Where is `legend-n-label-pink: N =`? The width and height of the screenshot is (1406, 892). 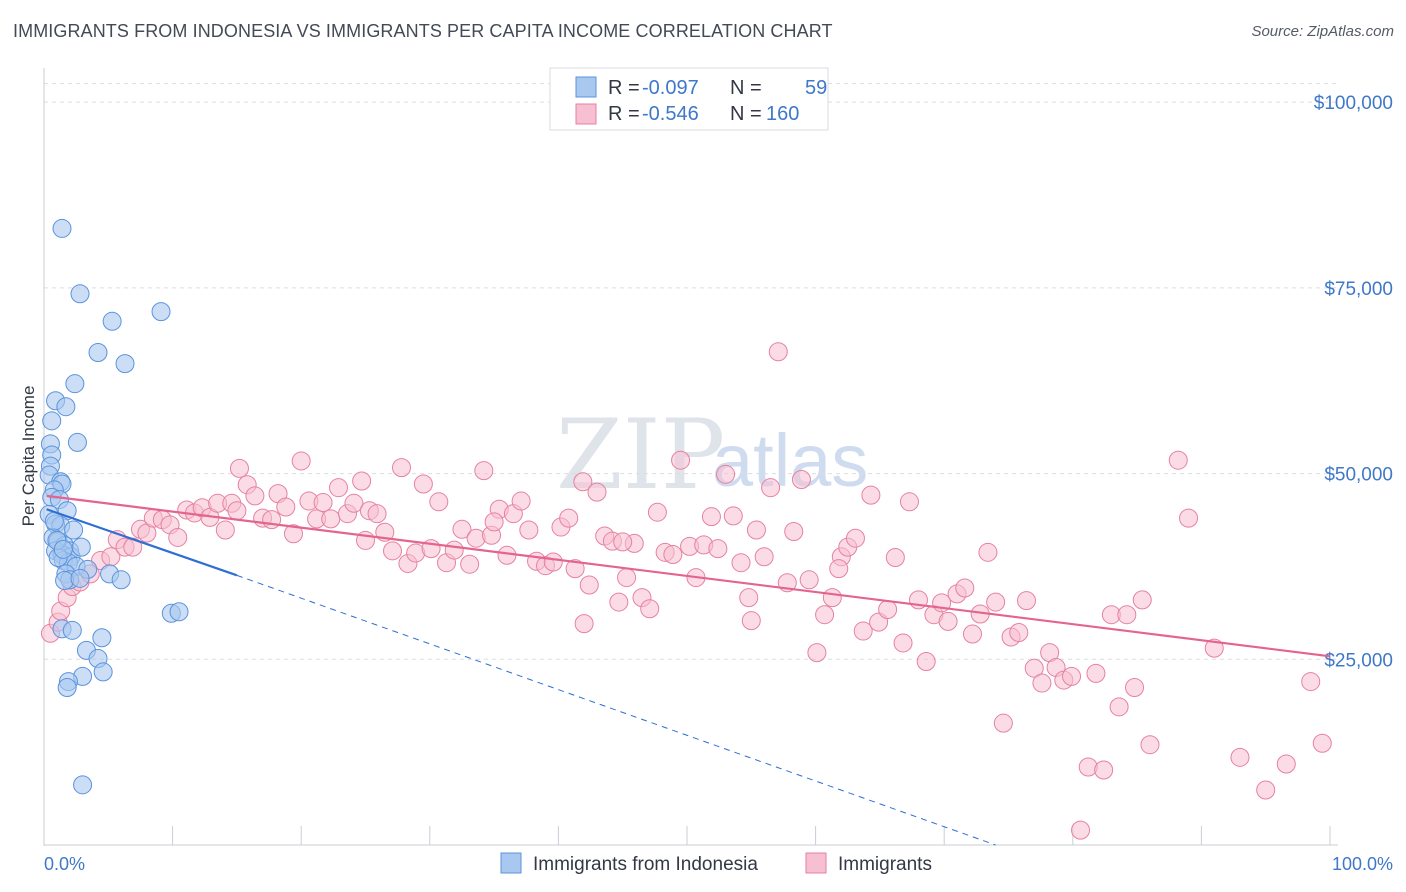
legend-n-label-pink: N = is located at coordinates (746, 114).